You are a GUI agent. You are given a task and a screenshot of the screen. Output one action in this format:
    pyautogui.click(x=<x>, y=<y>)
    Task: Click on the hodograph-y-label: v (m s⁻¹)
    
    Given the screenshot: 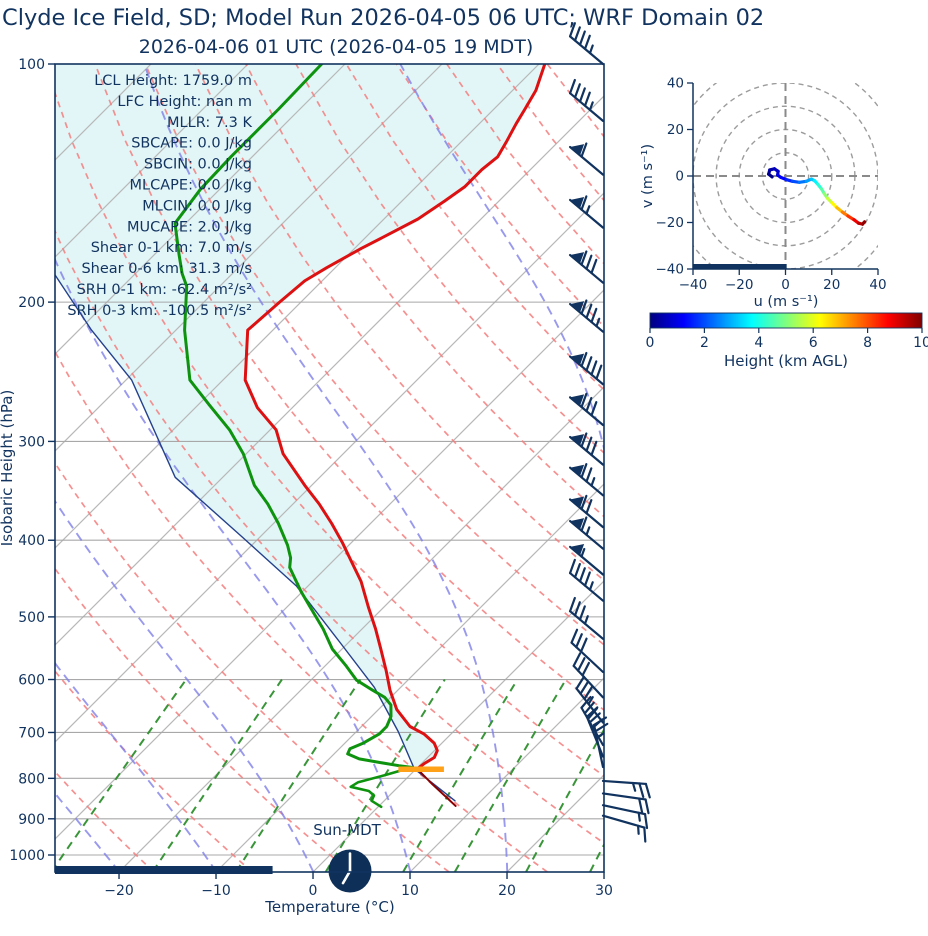 What is the action you would take?
    pyautogui.click(x=648, y=176)
    